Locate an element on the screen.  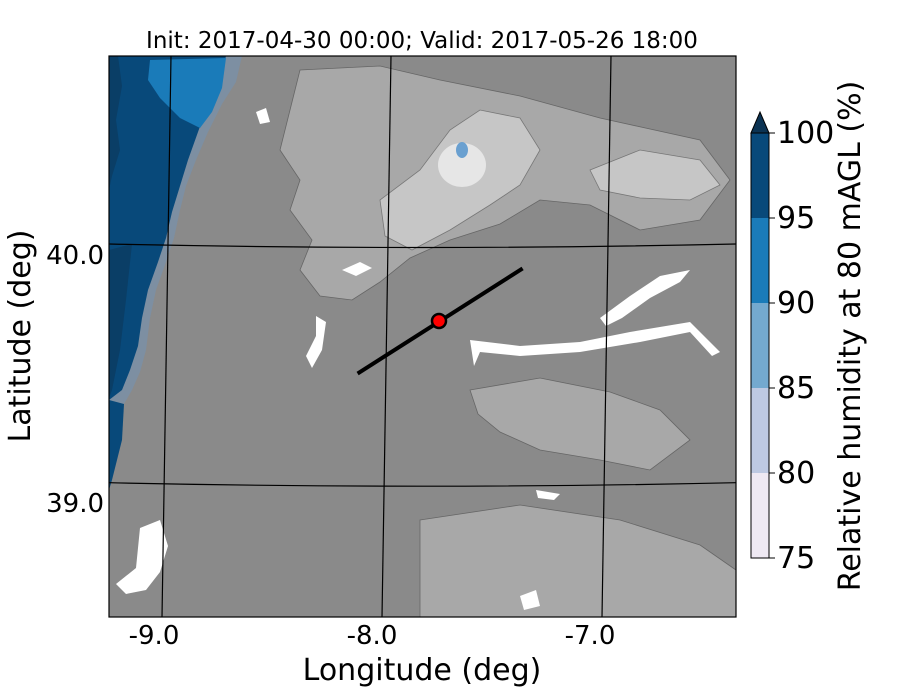
x-axis: -9.0 -8.0 -7.0 Longitude (deg) is located at coordinates (372, 654).